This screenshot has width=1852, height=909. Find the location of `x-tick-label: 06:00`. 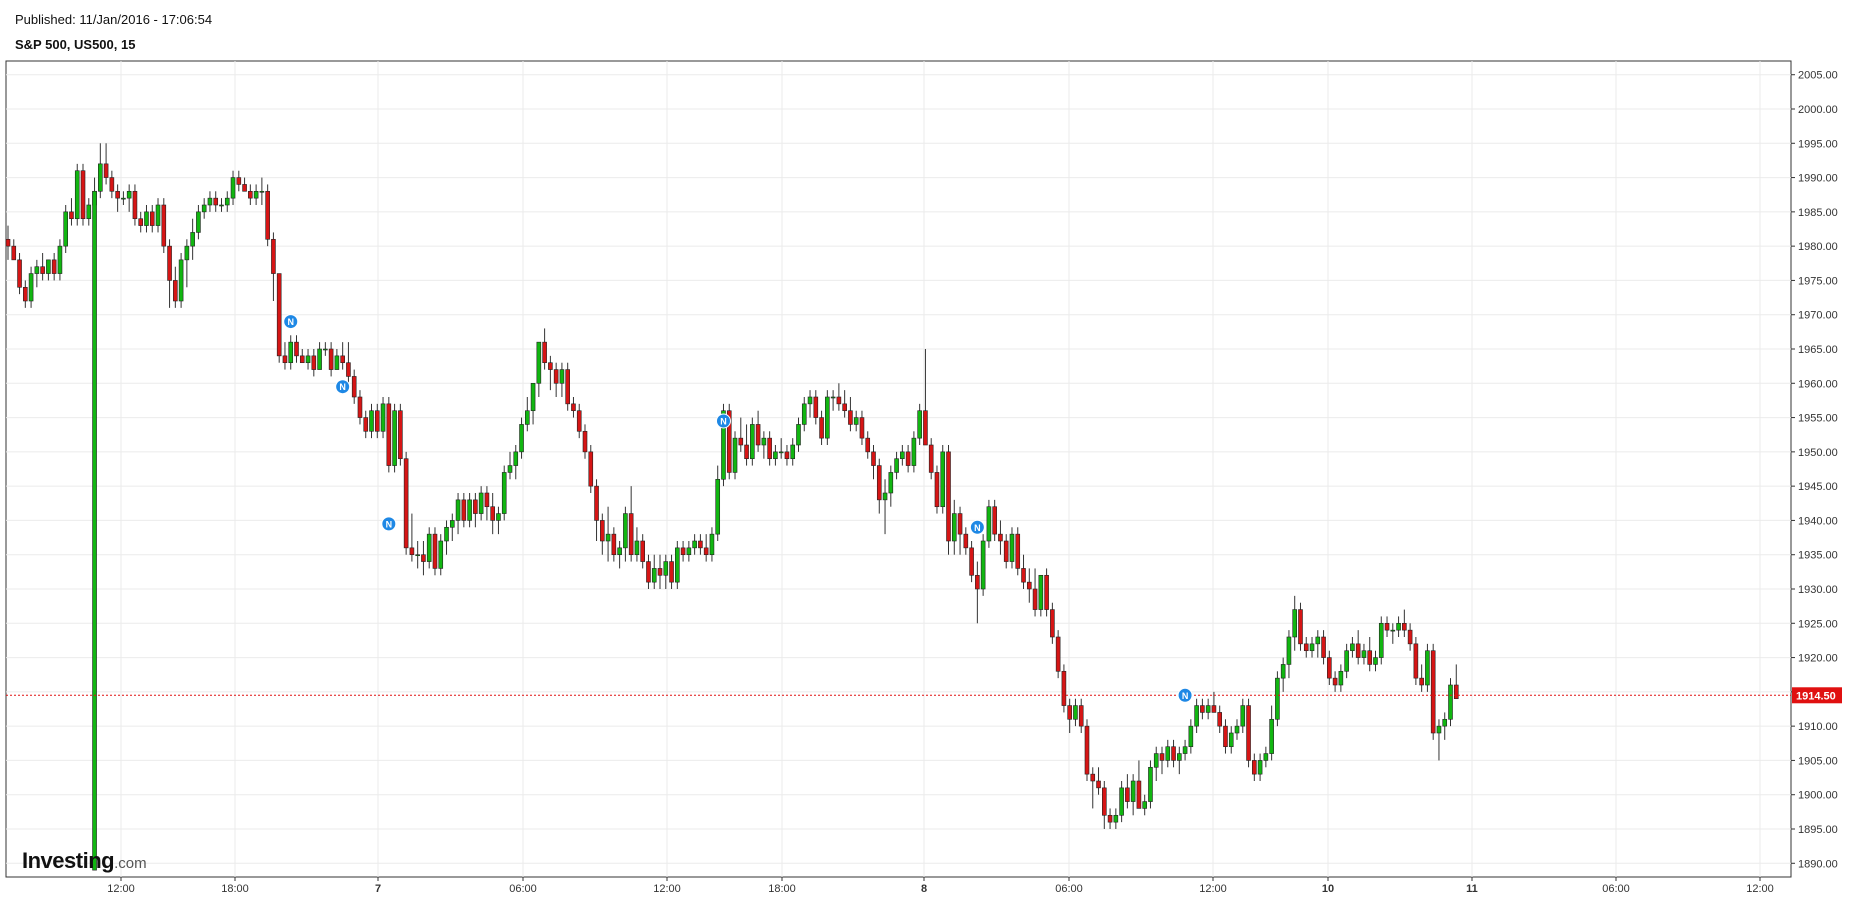

x-tick-label: 06:00 is located at coordinates (1616, 889).